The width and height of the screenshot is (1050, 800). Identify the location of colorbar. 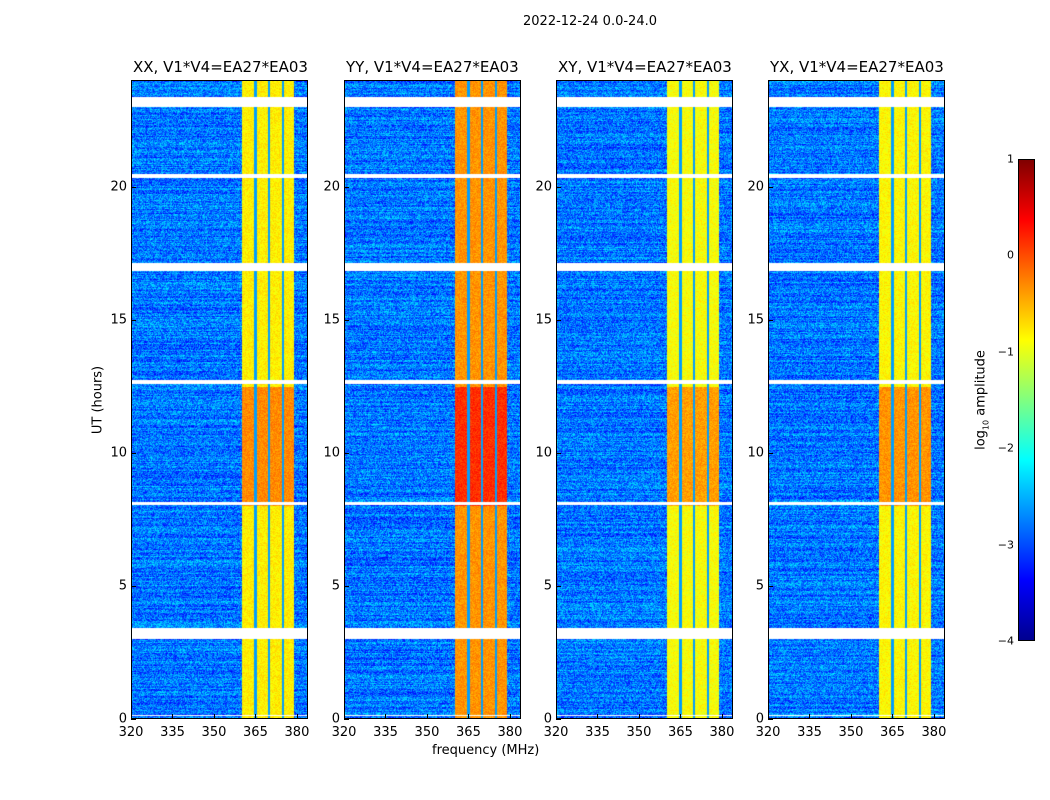
(1026, 400).